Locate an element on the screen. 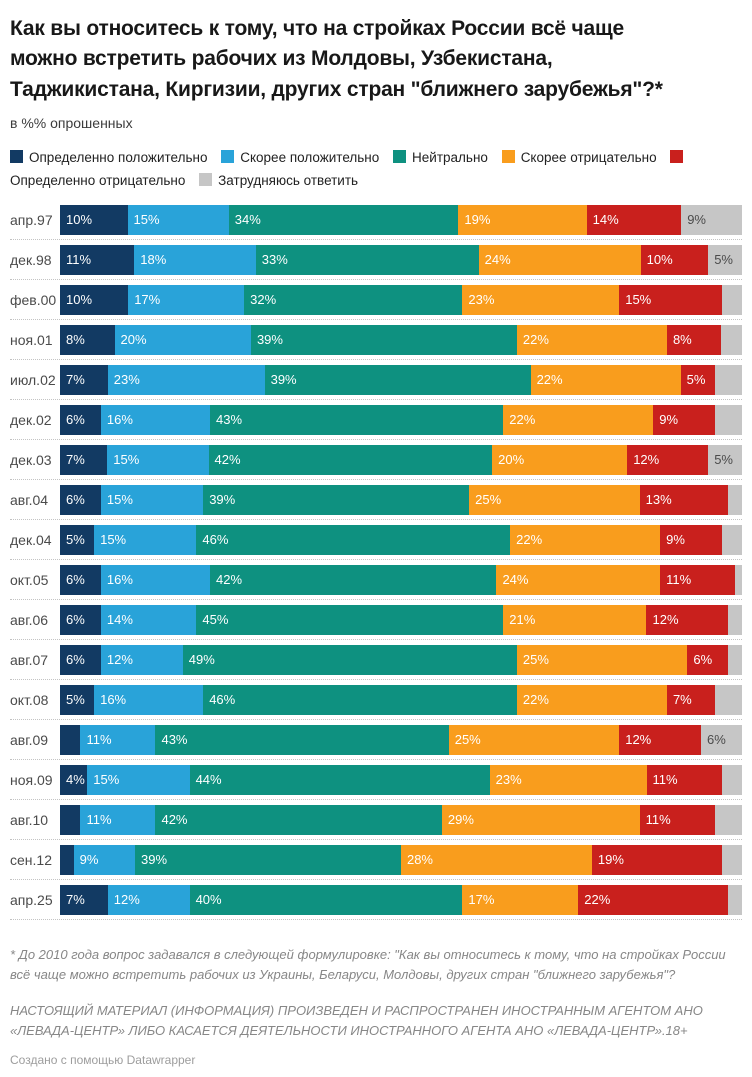 The image size is (752, 1077). bar-segment-definitely_negative: 19% is located at coordinates (656, 860).